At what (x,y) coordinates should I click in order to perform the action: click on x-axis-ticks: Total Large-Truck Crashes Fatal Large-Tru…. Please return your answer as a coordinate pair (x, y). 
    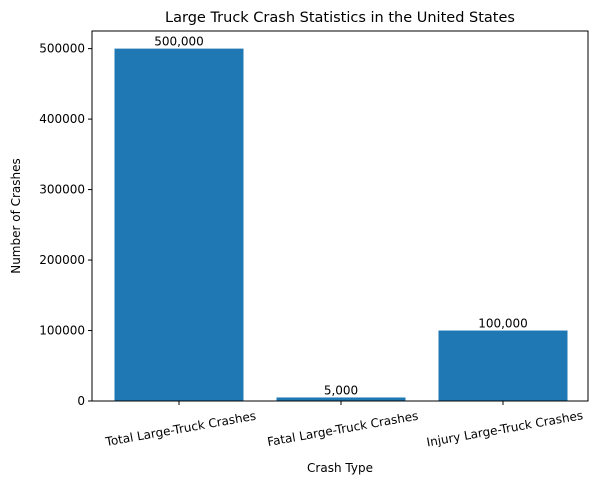
    Looking at the image, I should click on (343, 425).